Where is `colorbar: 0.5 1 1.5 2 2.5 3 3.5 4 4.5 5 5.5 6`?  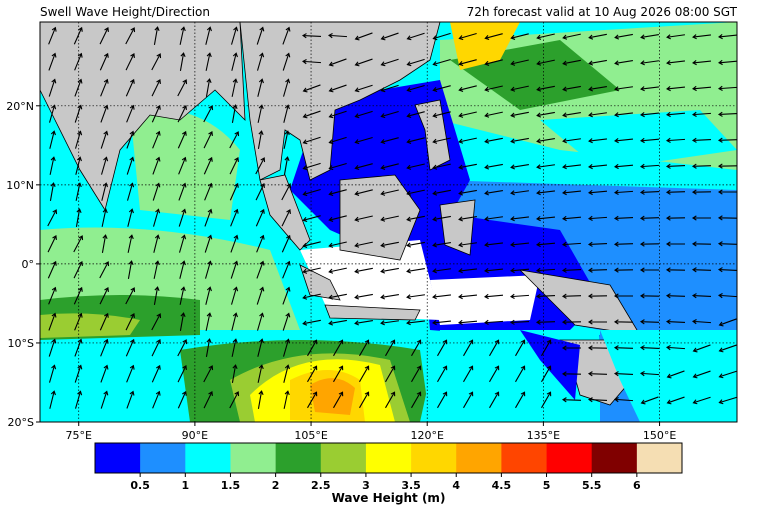
colorbar: 0.5 1 1.5 2 2.5 3 3.5 4 4.5 5 5.5 6 is located at coordinates (388, 467).